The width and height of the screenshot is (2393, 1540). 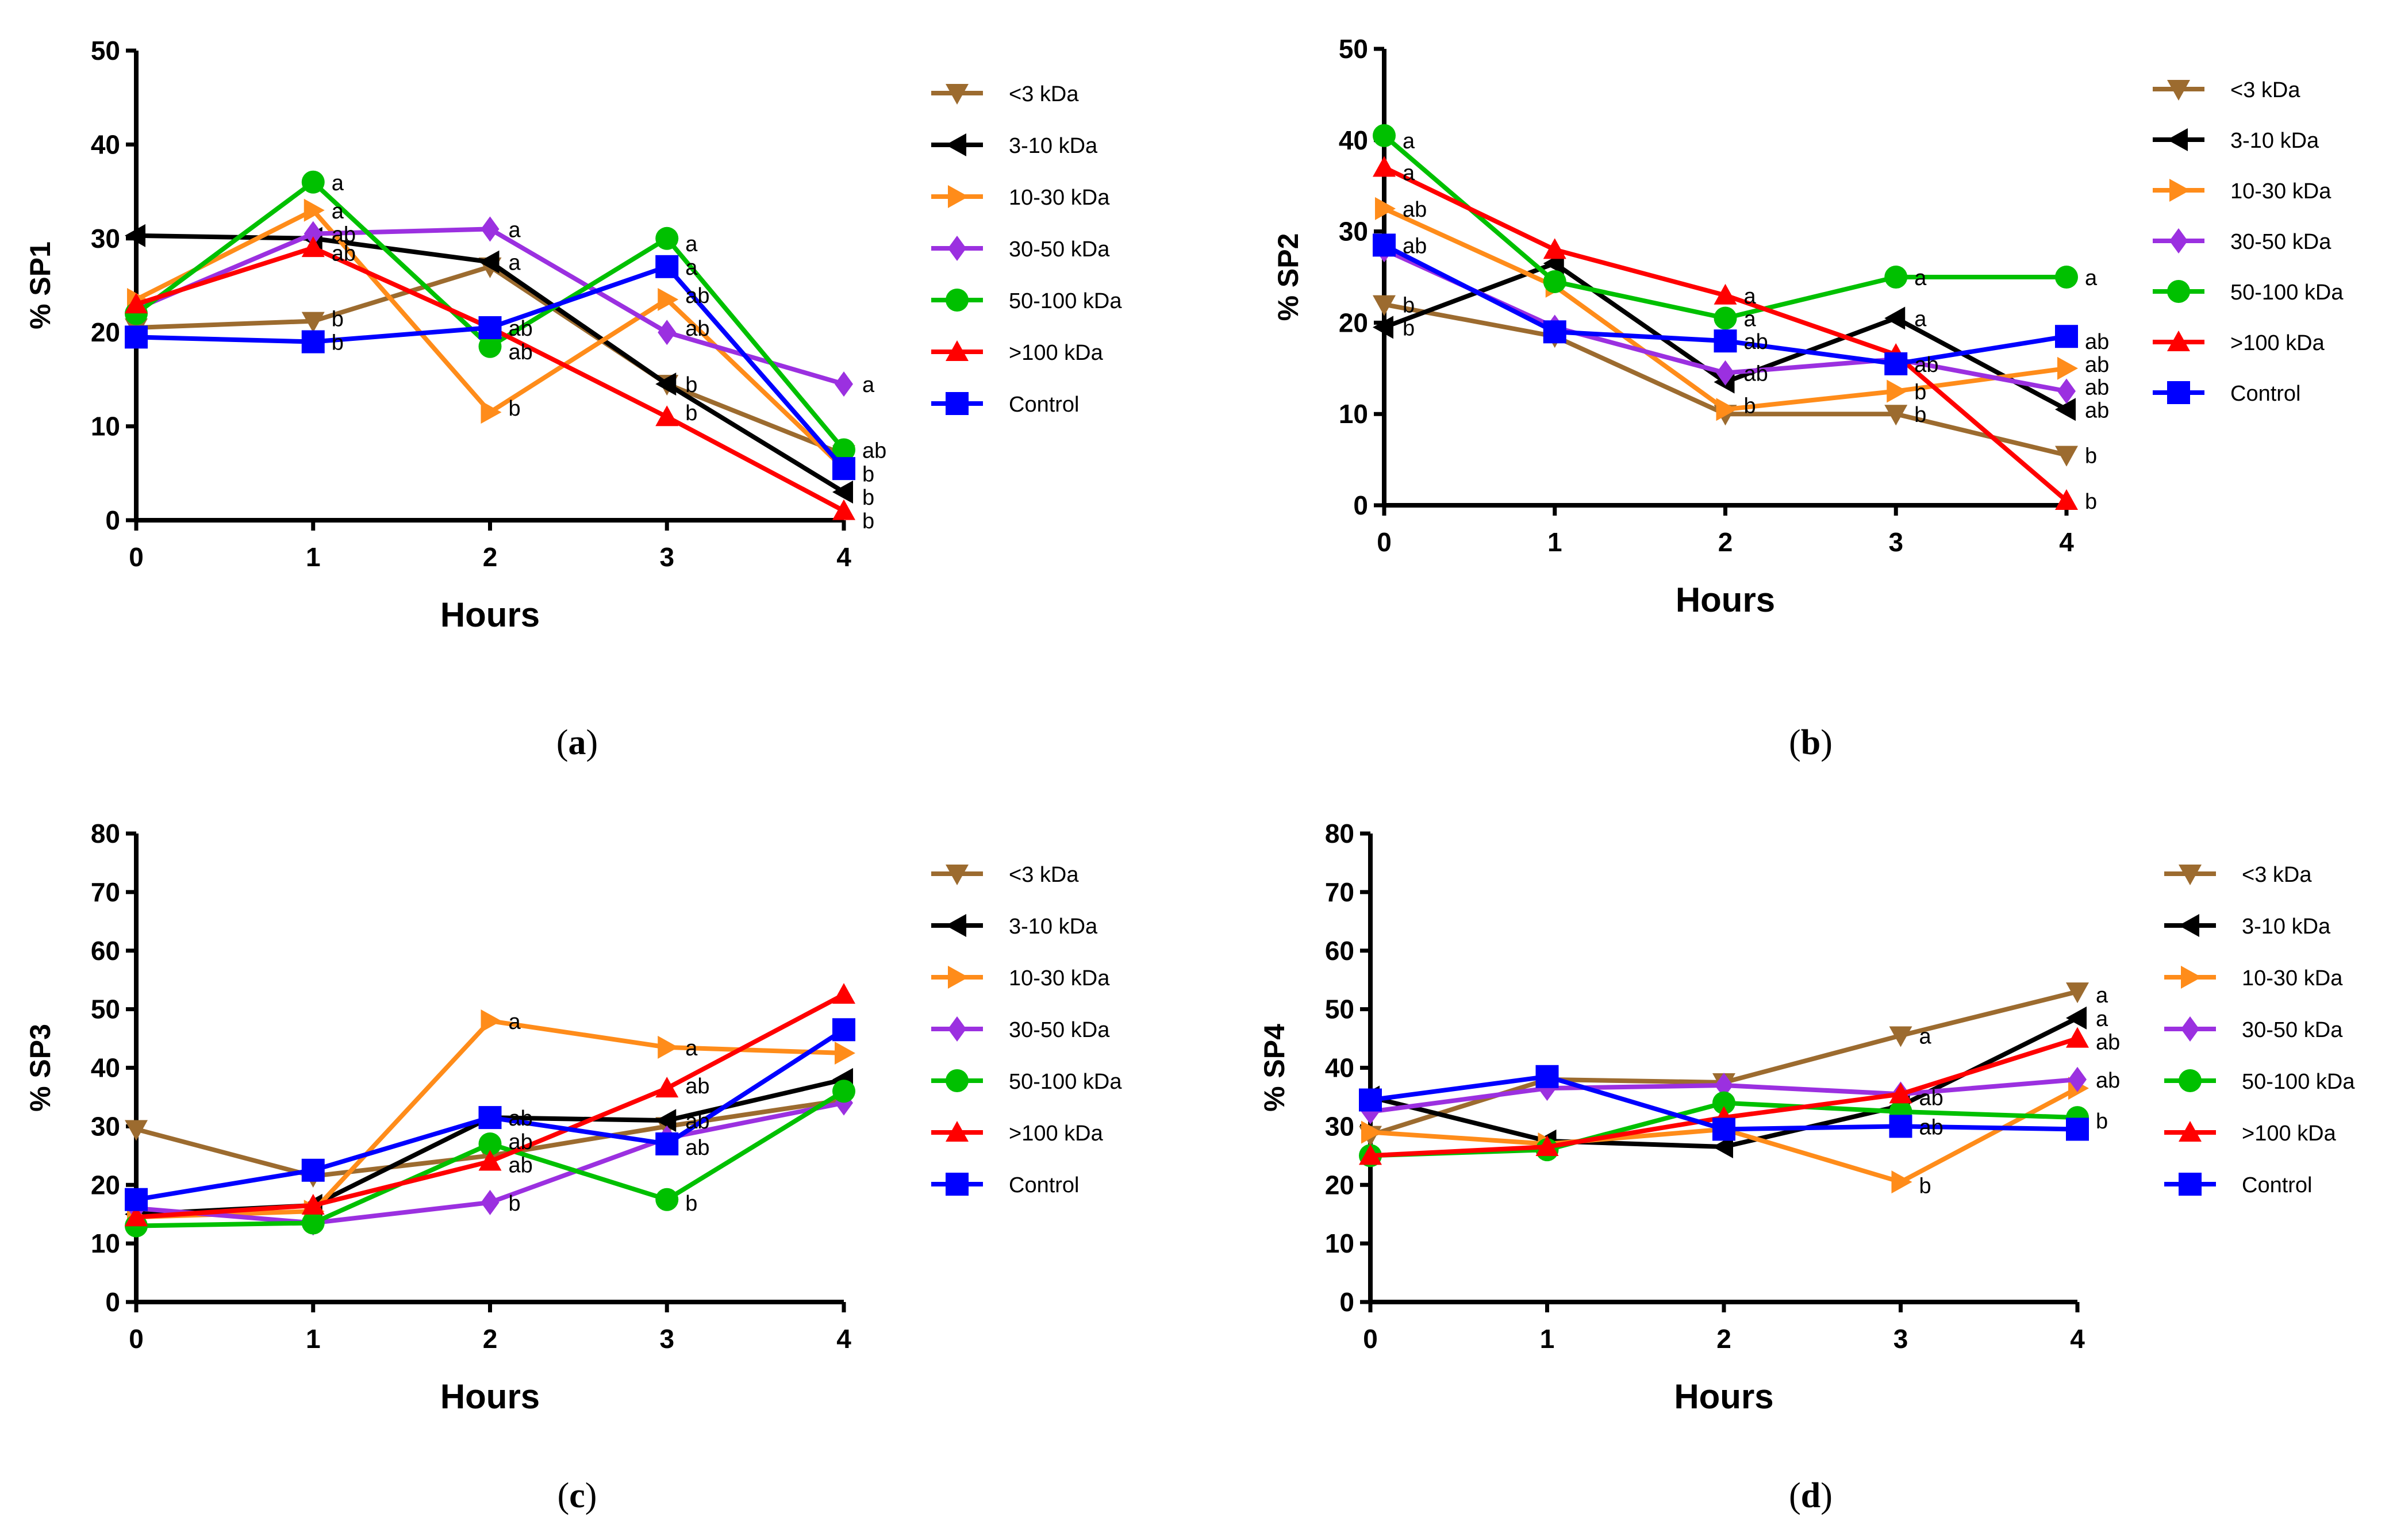 I want to click on x-tick-label: 1, so click(x=1554, y=542).